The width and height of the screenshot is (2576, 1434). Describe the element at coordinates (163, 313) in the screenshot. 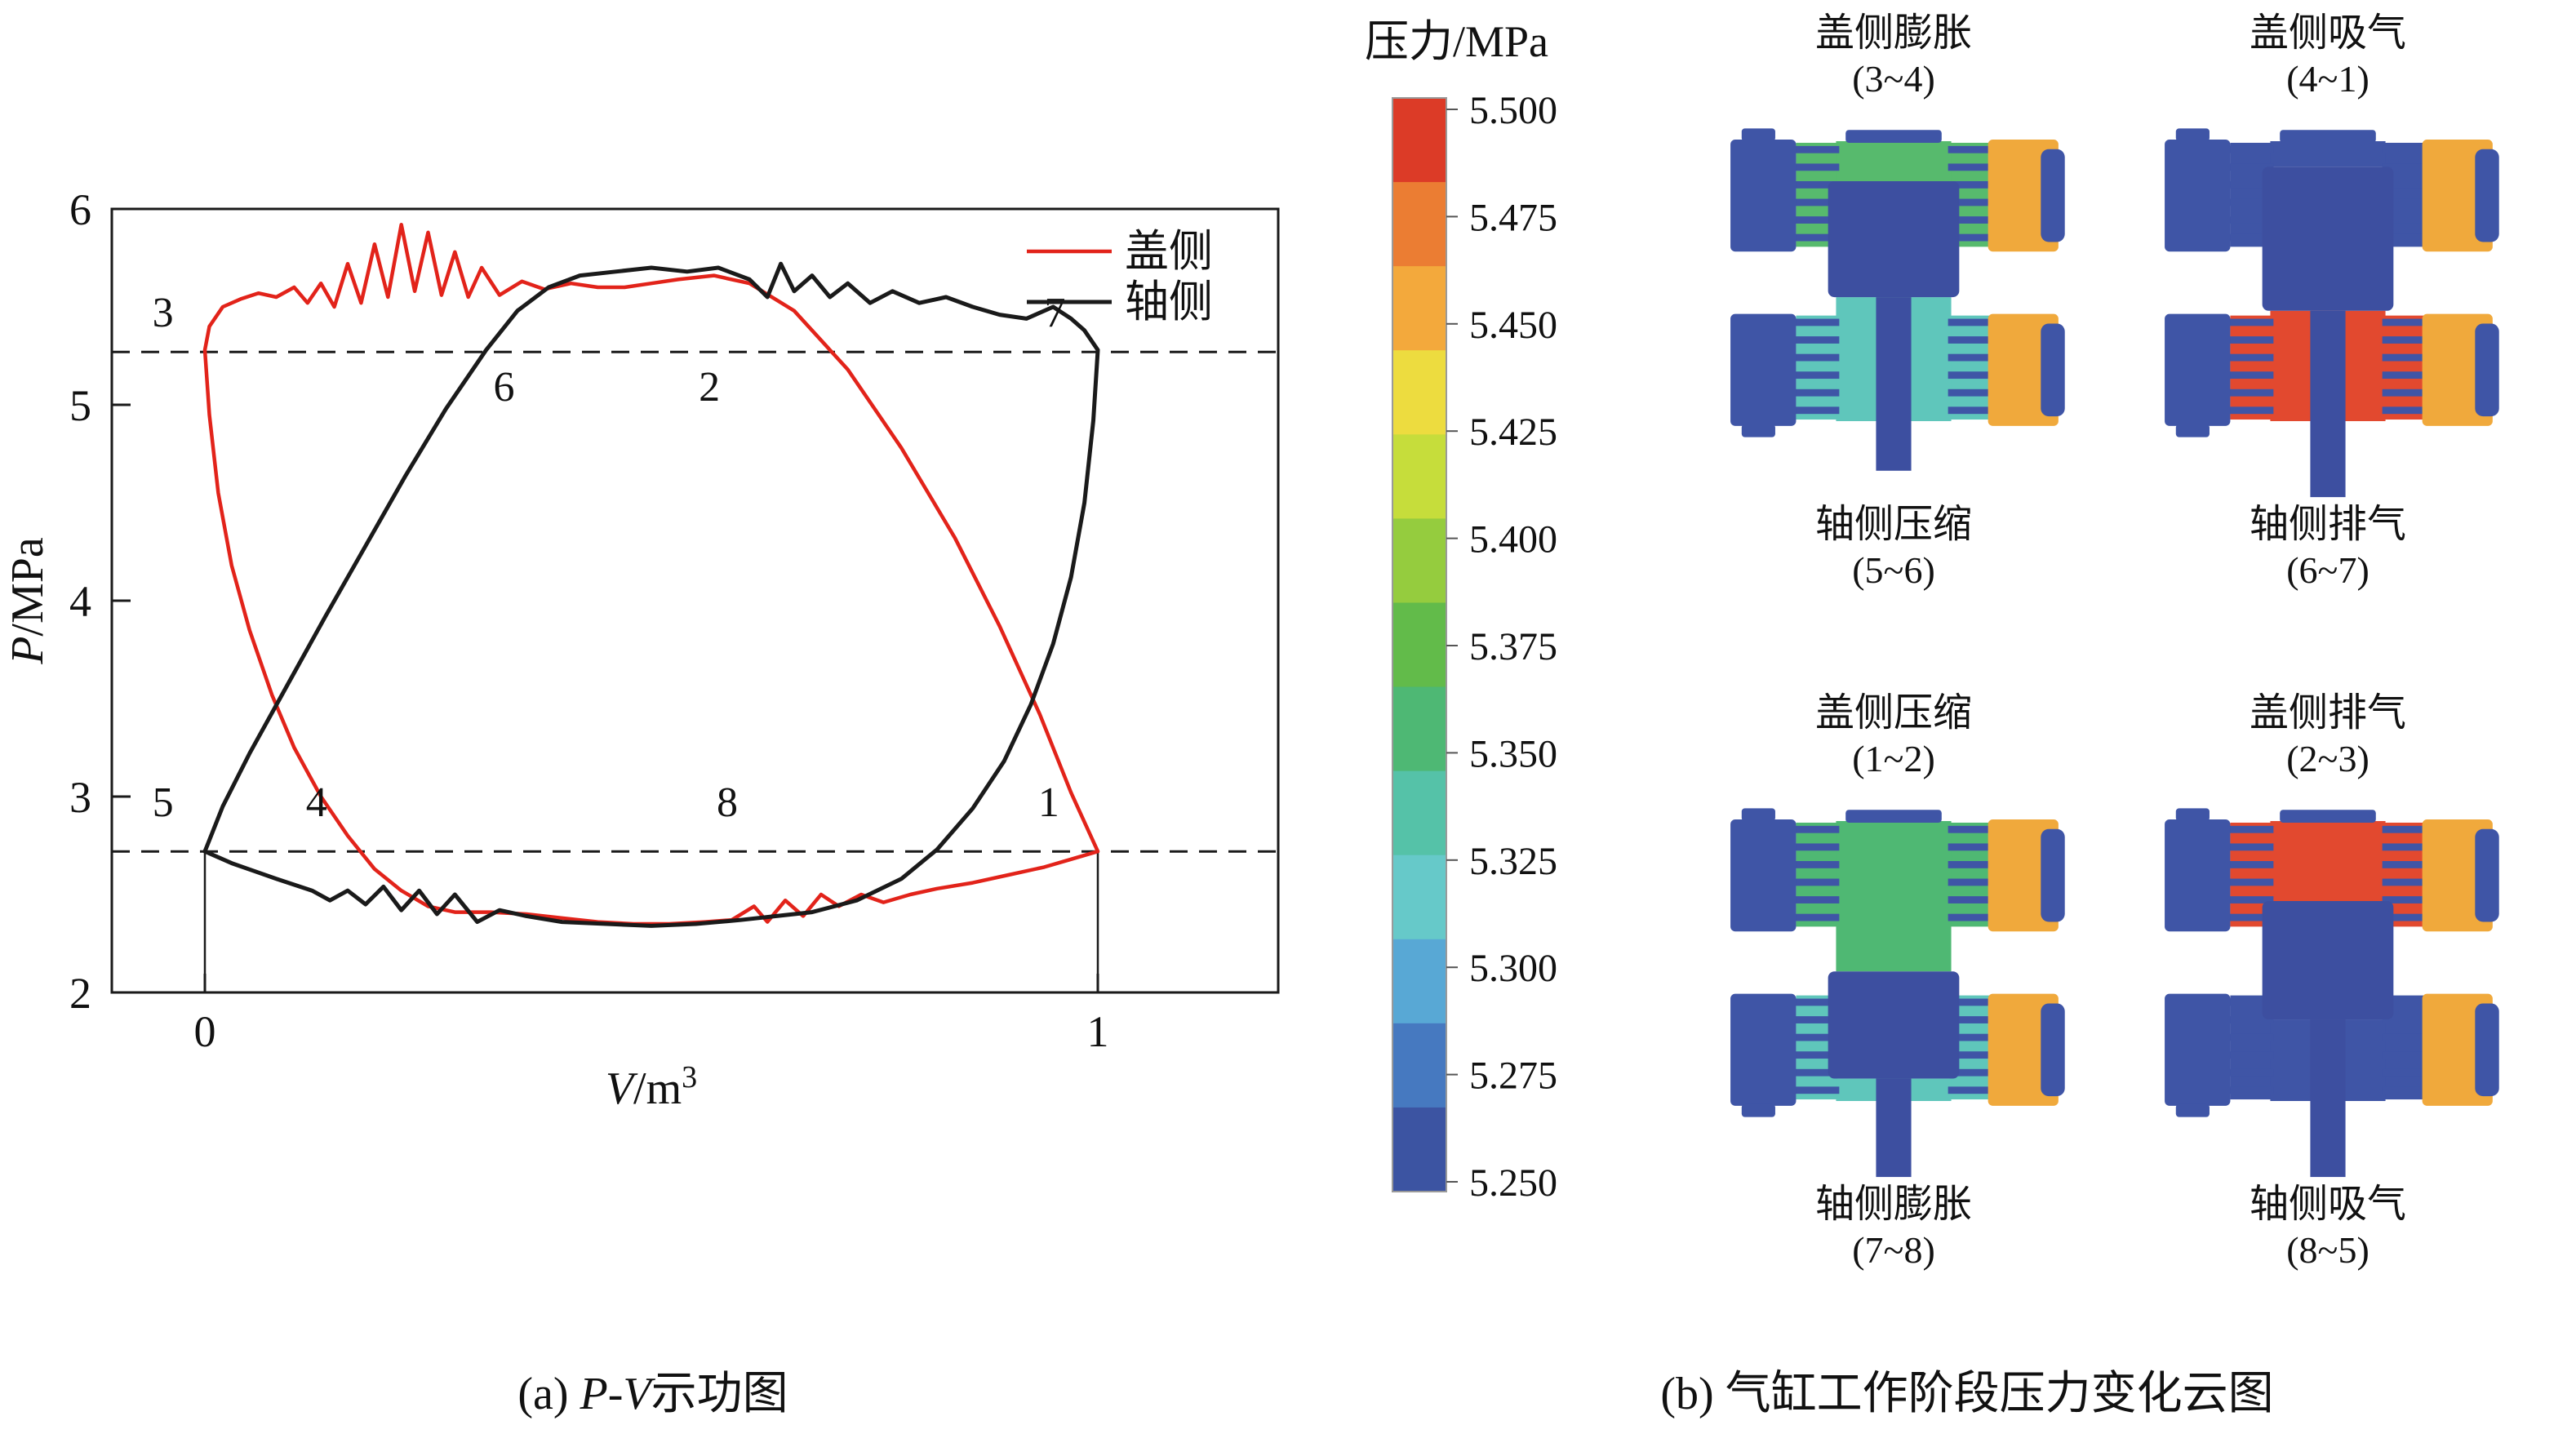

I see `state-point-label: 3` at that location.